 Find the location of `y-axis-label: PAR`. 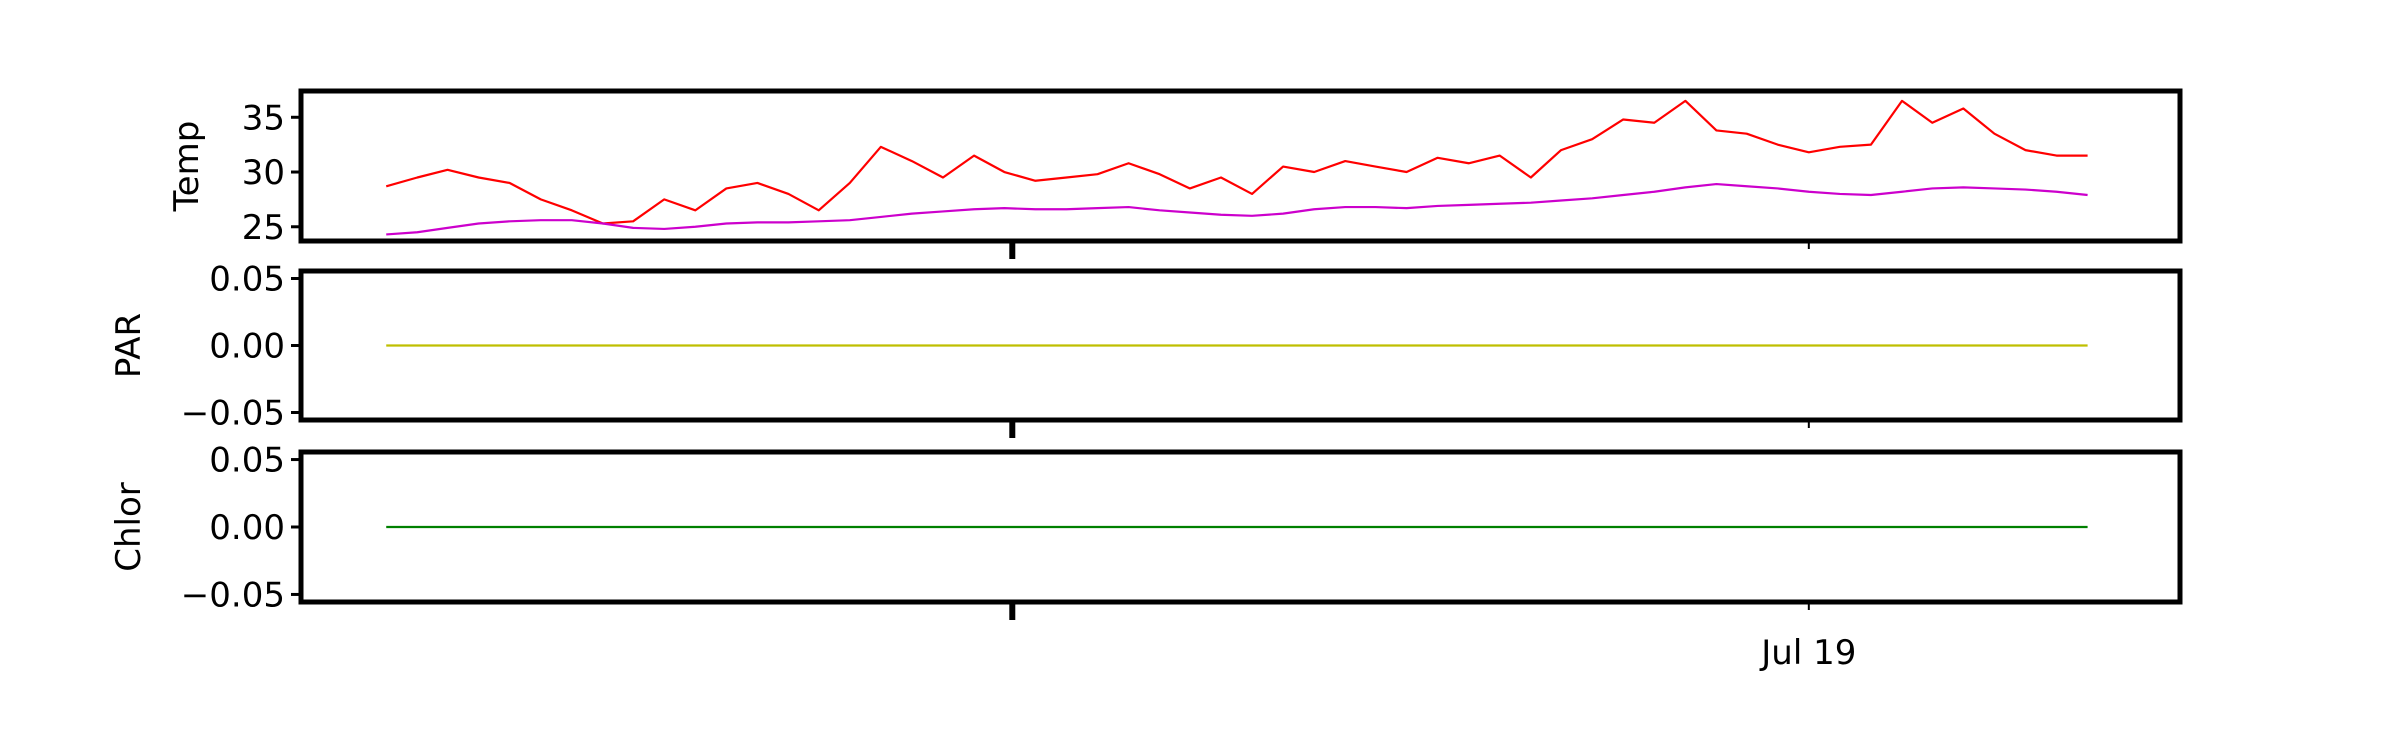

y-axis-label: PAR is located at coordinates (129, 345).